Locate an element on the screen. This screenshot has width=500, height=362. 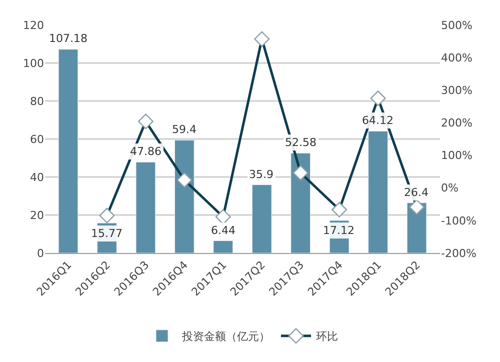
data-label: 17.12 is located at coordinates (338, 230).